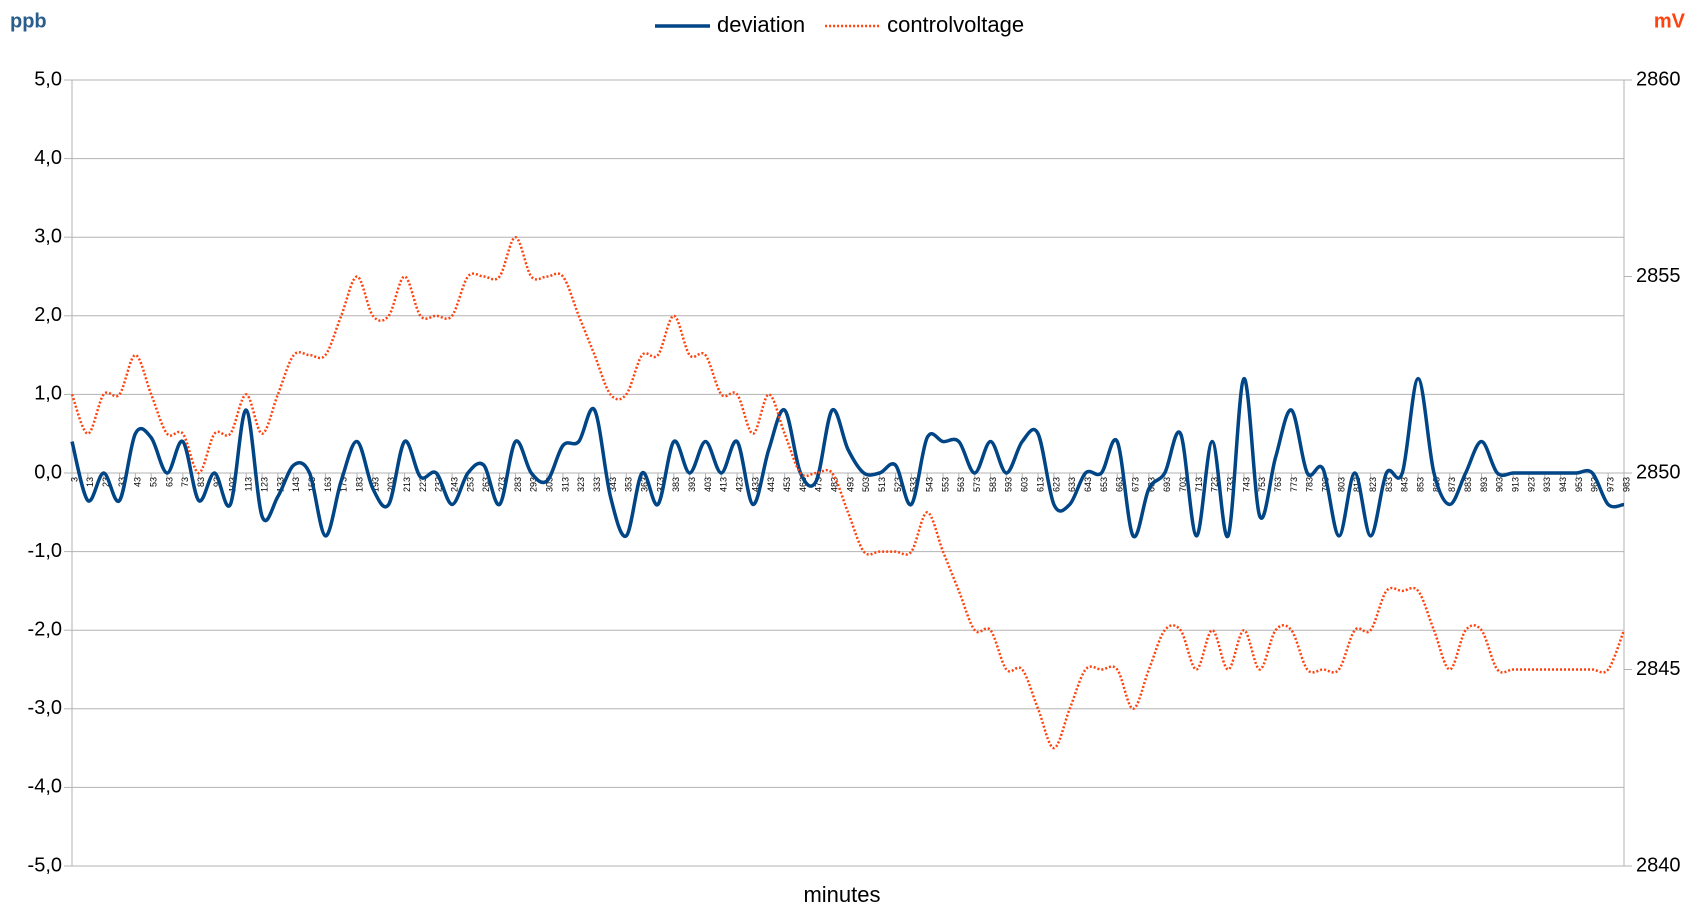 The height and width of the screenshot is (910, 1695). I want to click on x-tick-label: 443, so click(771, 484).